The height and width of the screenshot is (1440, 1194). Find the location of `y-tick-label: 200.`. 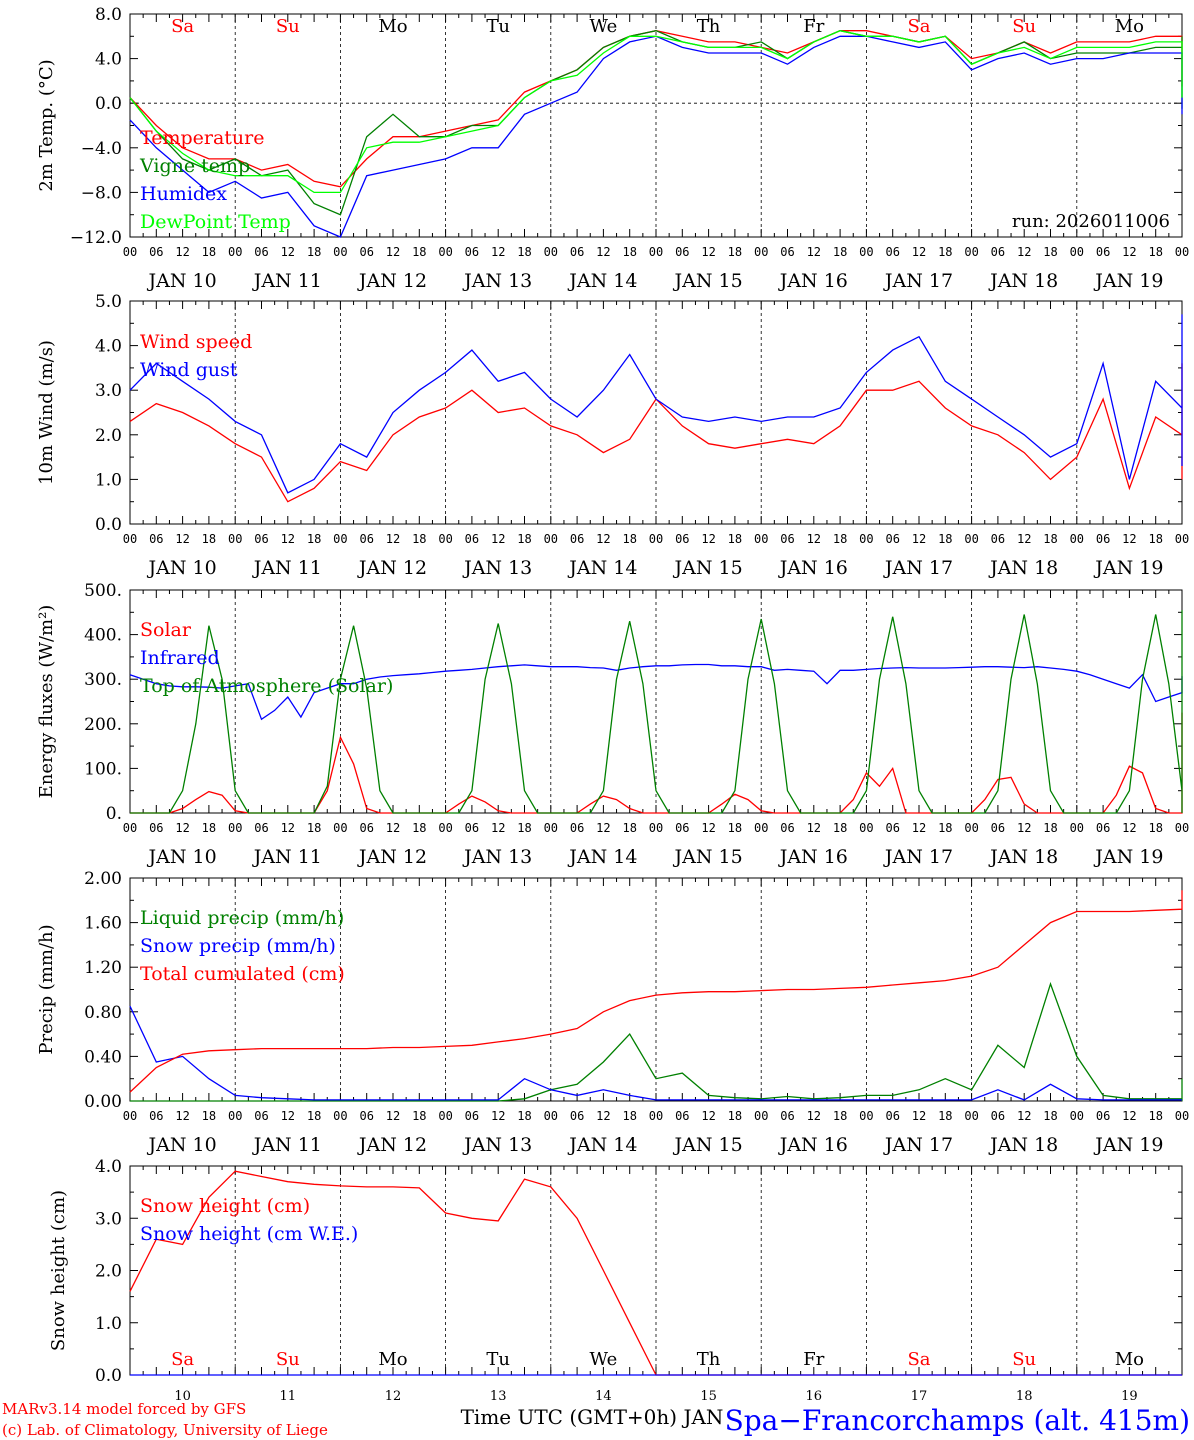

y-tick-label: 200. is located at coordinates (103, 725).